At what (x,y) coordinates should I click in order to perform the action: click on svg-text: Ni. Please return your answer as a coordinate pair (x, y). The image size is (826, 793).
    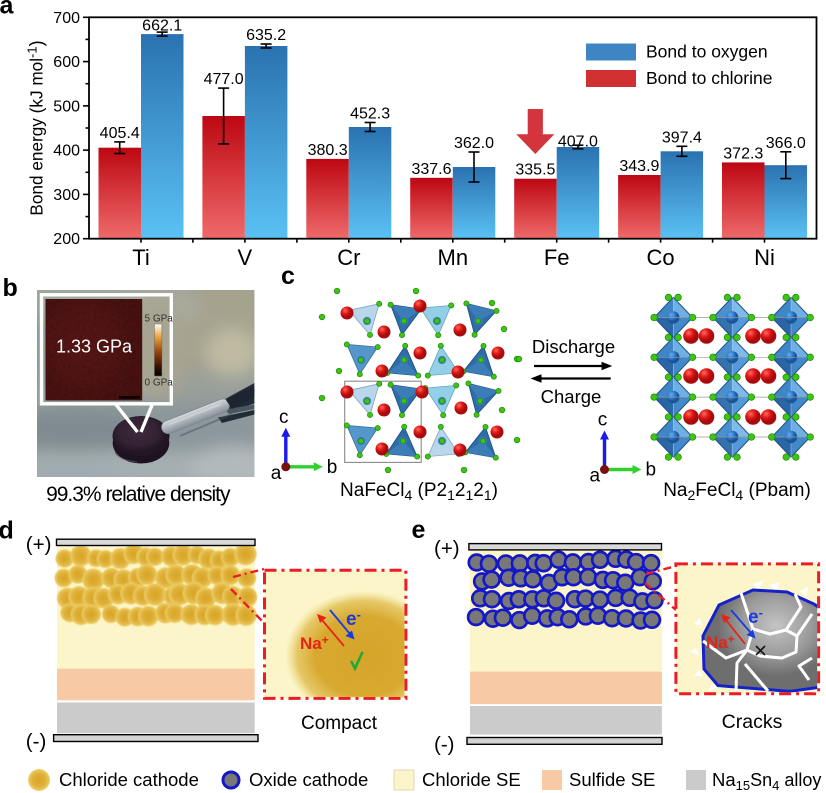
    Looking at the image, I should click on (764, 257).